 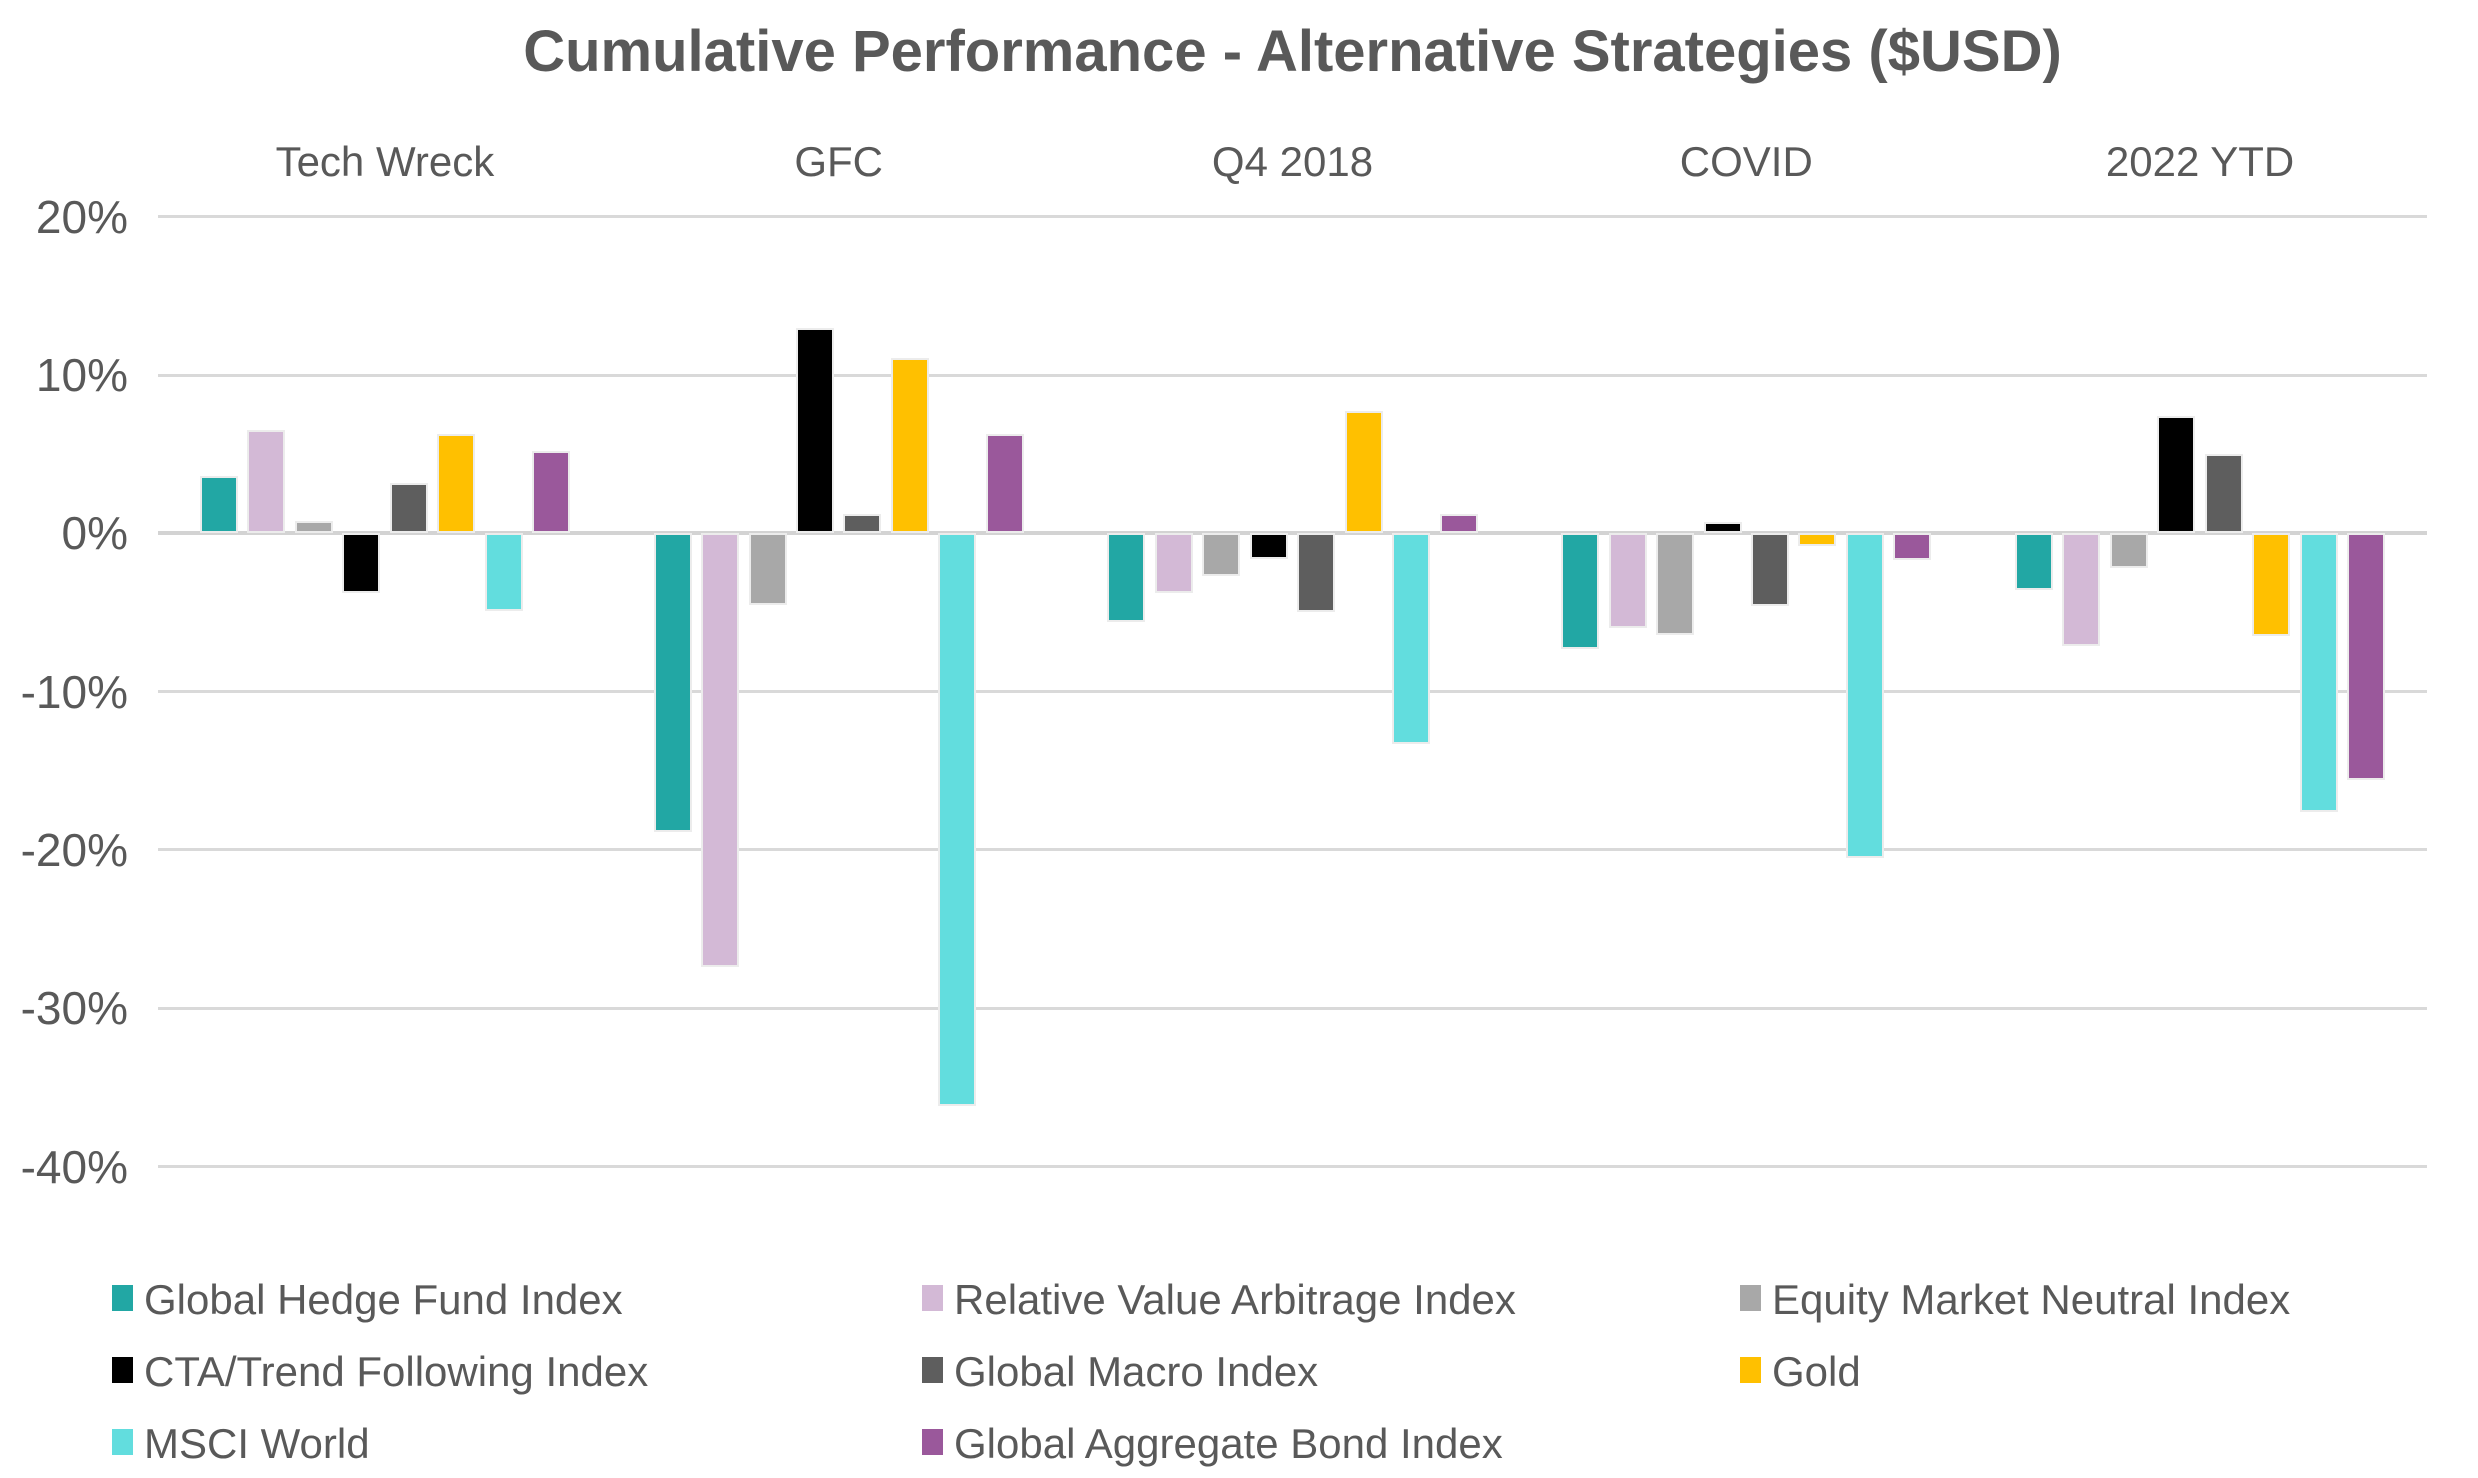 What do you see at coordinates (74, 1166) in the screenshot?
I see `y-axis-label: -40%` at bounding box center [74, 1166].